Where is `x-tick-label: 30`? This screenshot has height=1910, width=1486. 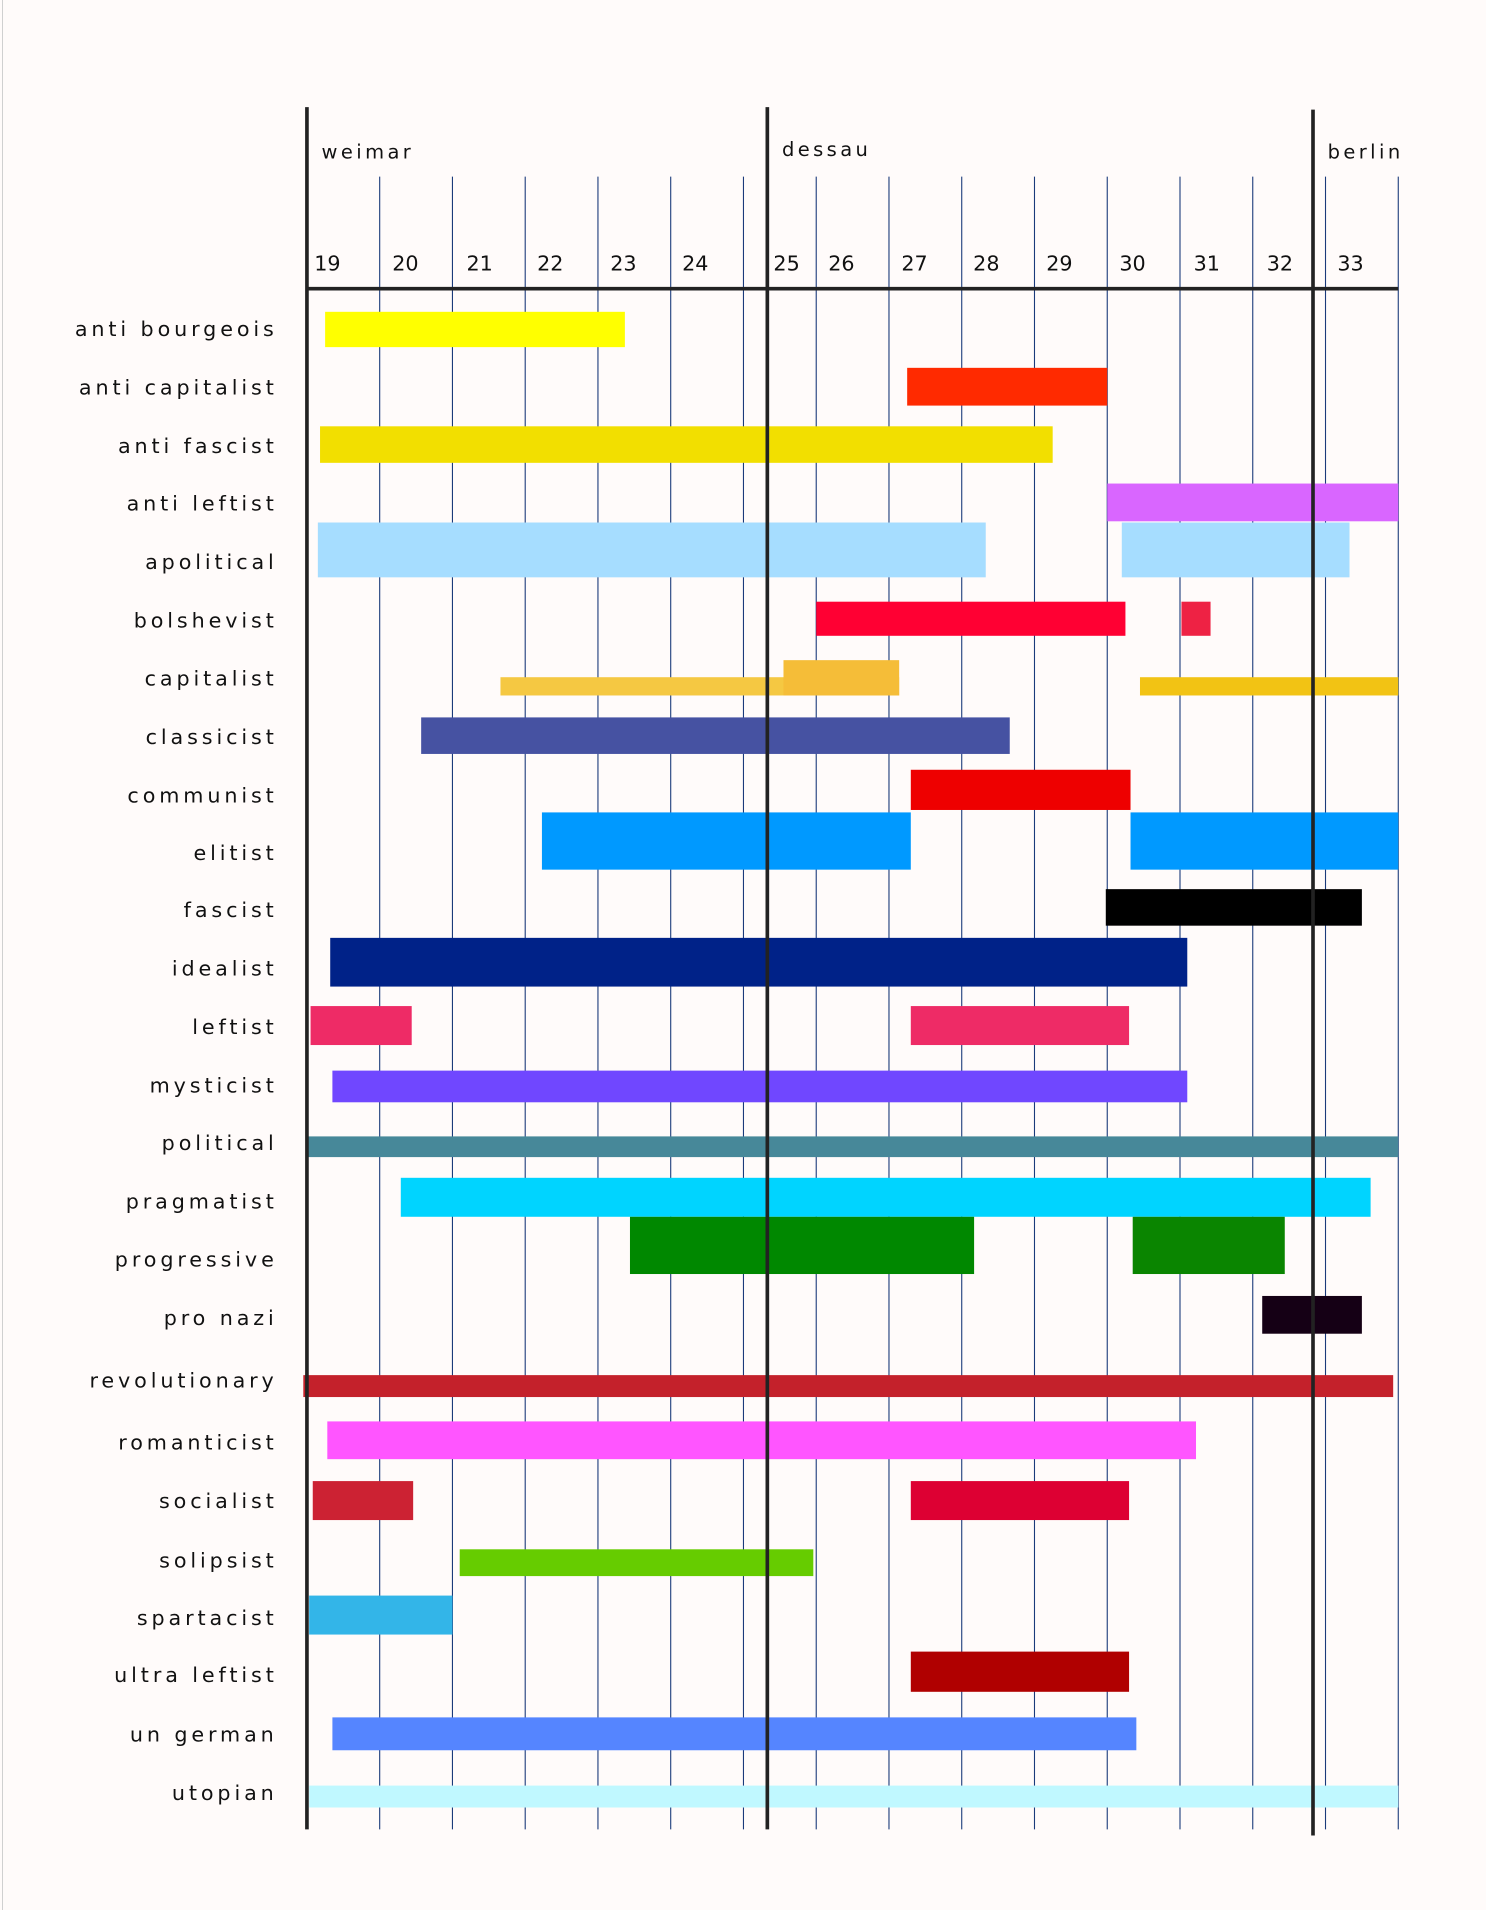
x-tick-label: 30 is located at coordinates (1132, 263).